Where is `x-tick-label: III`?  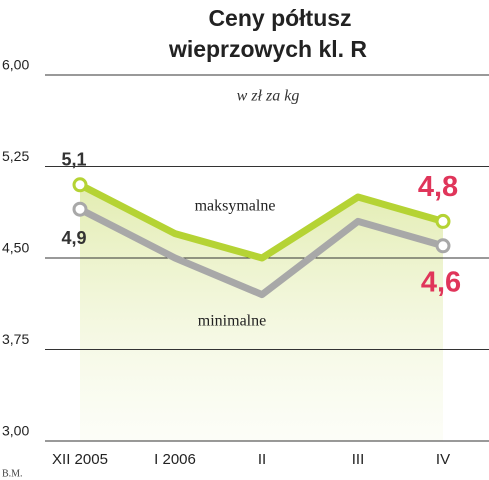 x-tick-label: III is located at coordinates (358, 459).